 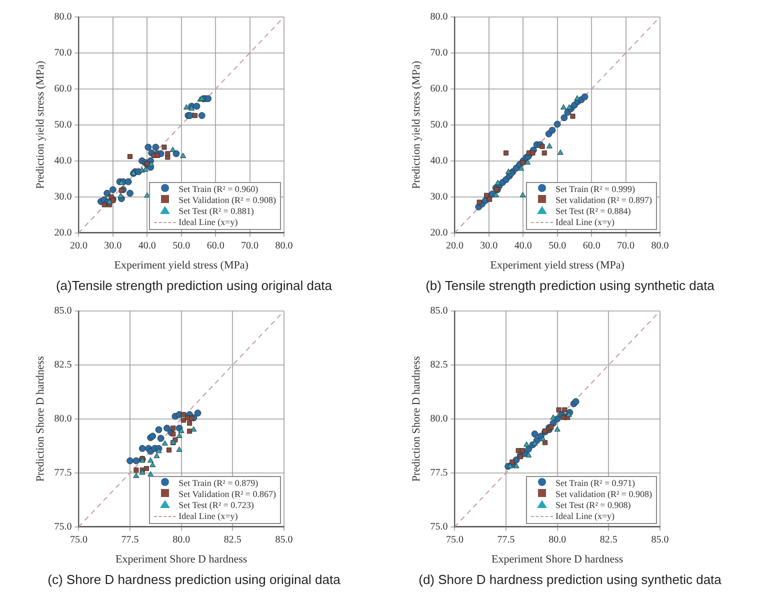 I want to click on legend-label: Set Test (R² = 0.908), so click(x=593, y=505).